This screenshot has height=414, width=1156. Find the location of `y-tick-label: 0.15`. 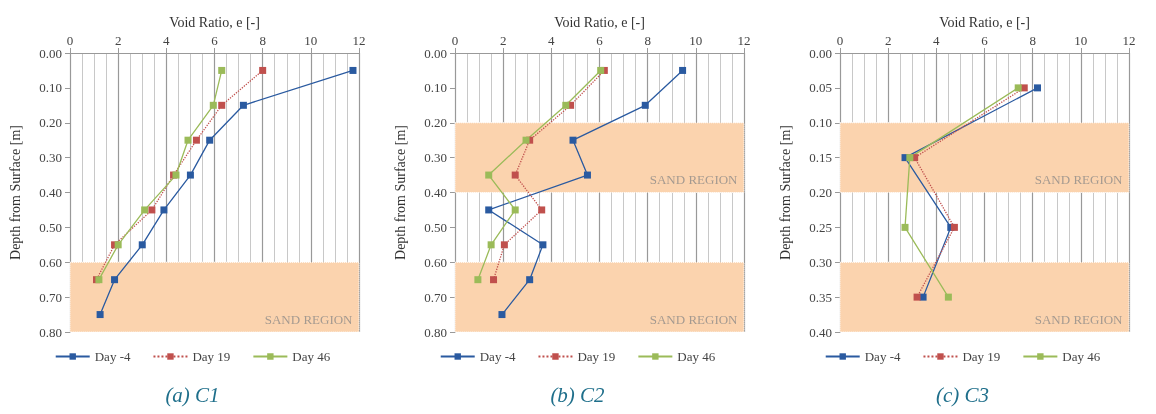

y-tick-label: 0.15 is located at coordinates (820, 158).